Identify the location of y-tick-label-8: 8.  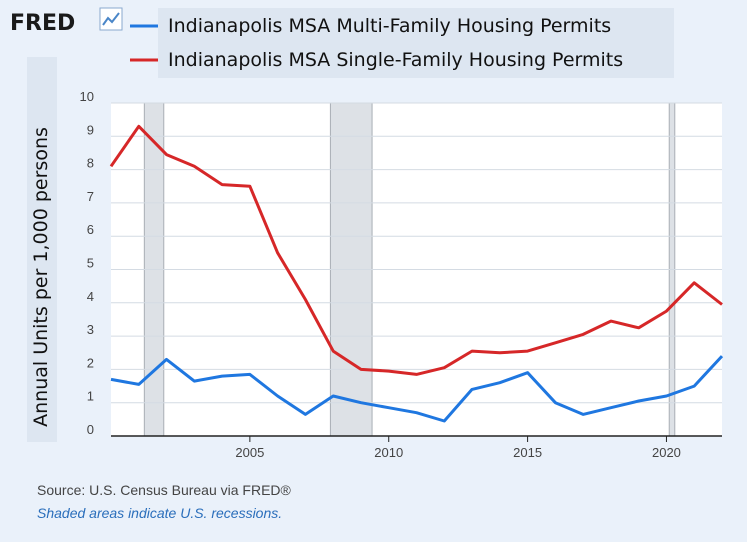
(90, 163).